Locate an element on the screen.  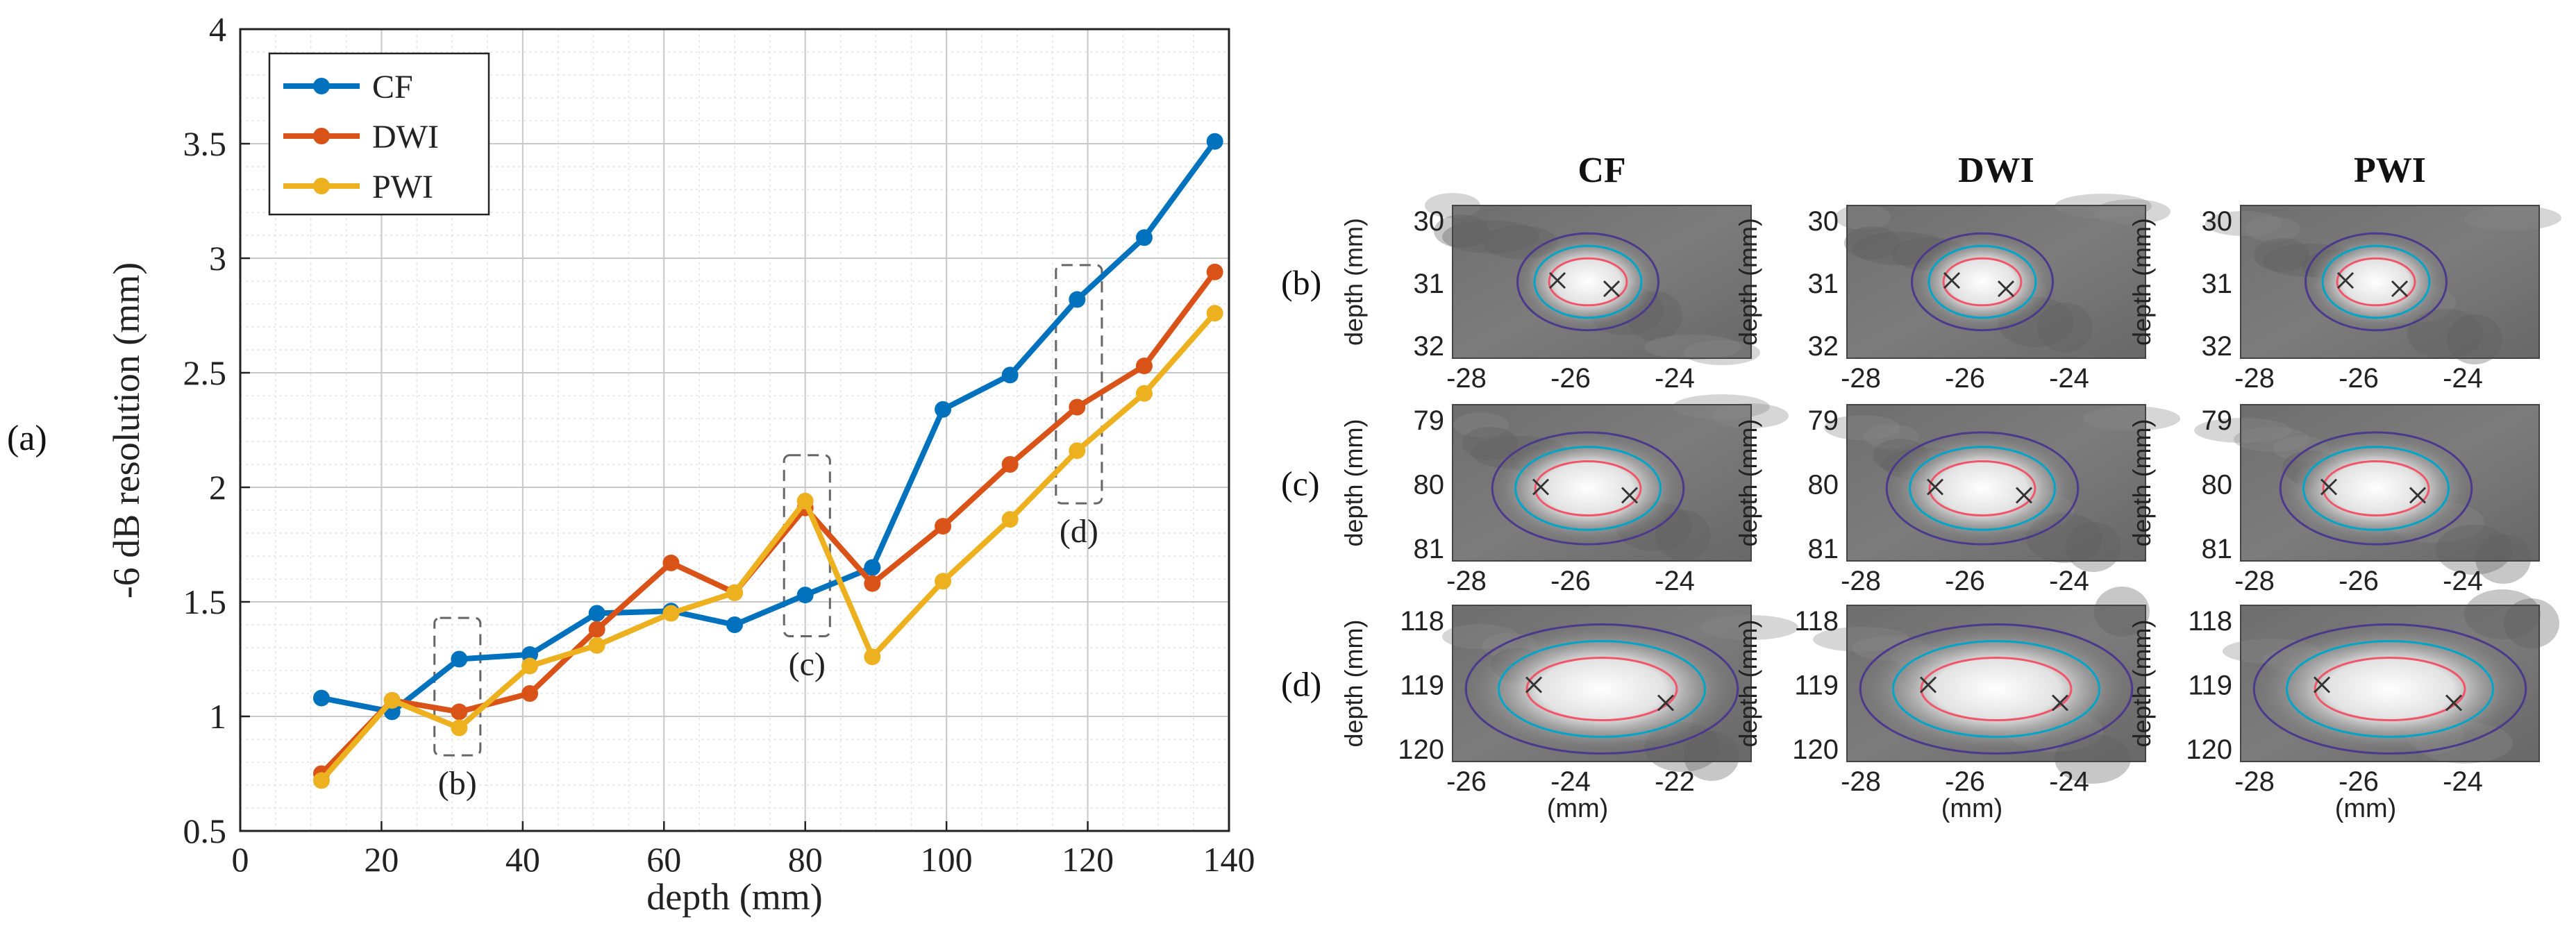
image-y-tick-label: 80 is located at coordinates (1823, 485).